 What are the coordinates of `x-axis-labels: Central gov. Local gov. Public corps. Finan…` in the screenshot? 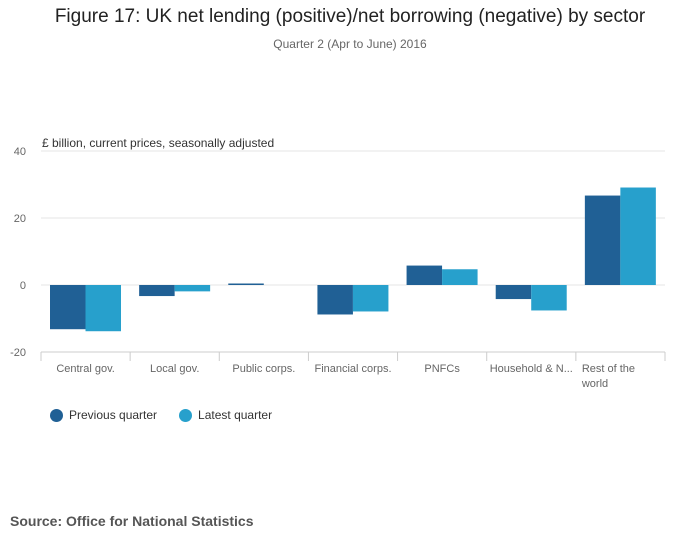 It's located at (345, 376).